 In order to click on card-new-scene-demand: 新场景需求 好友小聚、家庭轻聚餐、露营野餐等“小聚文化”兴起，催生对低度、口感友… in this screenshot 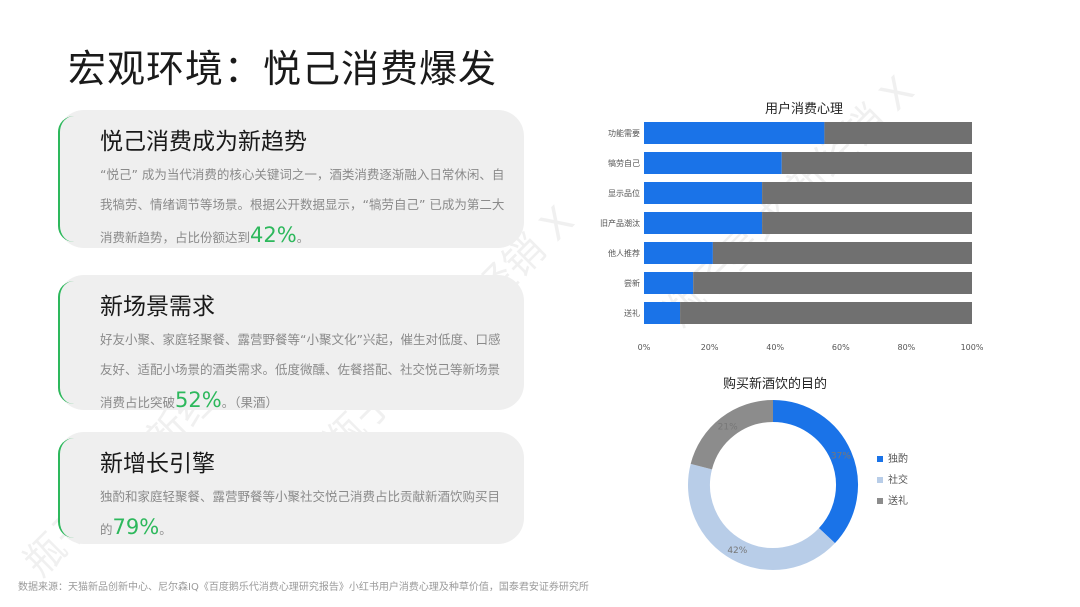, I will do `click(291, 343)`.